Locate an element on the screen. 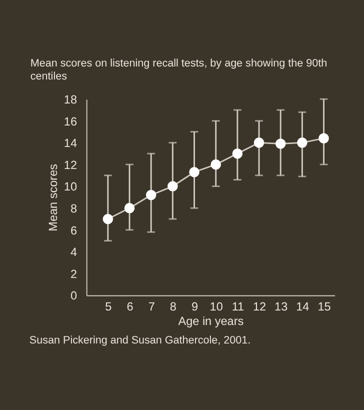 This screenshot has height=410, width=364. y-tick-label: 2 is located at coordinates (74, 274).